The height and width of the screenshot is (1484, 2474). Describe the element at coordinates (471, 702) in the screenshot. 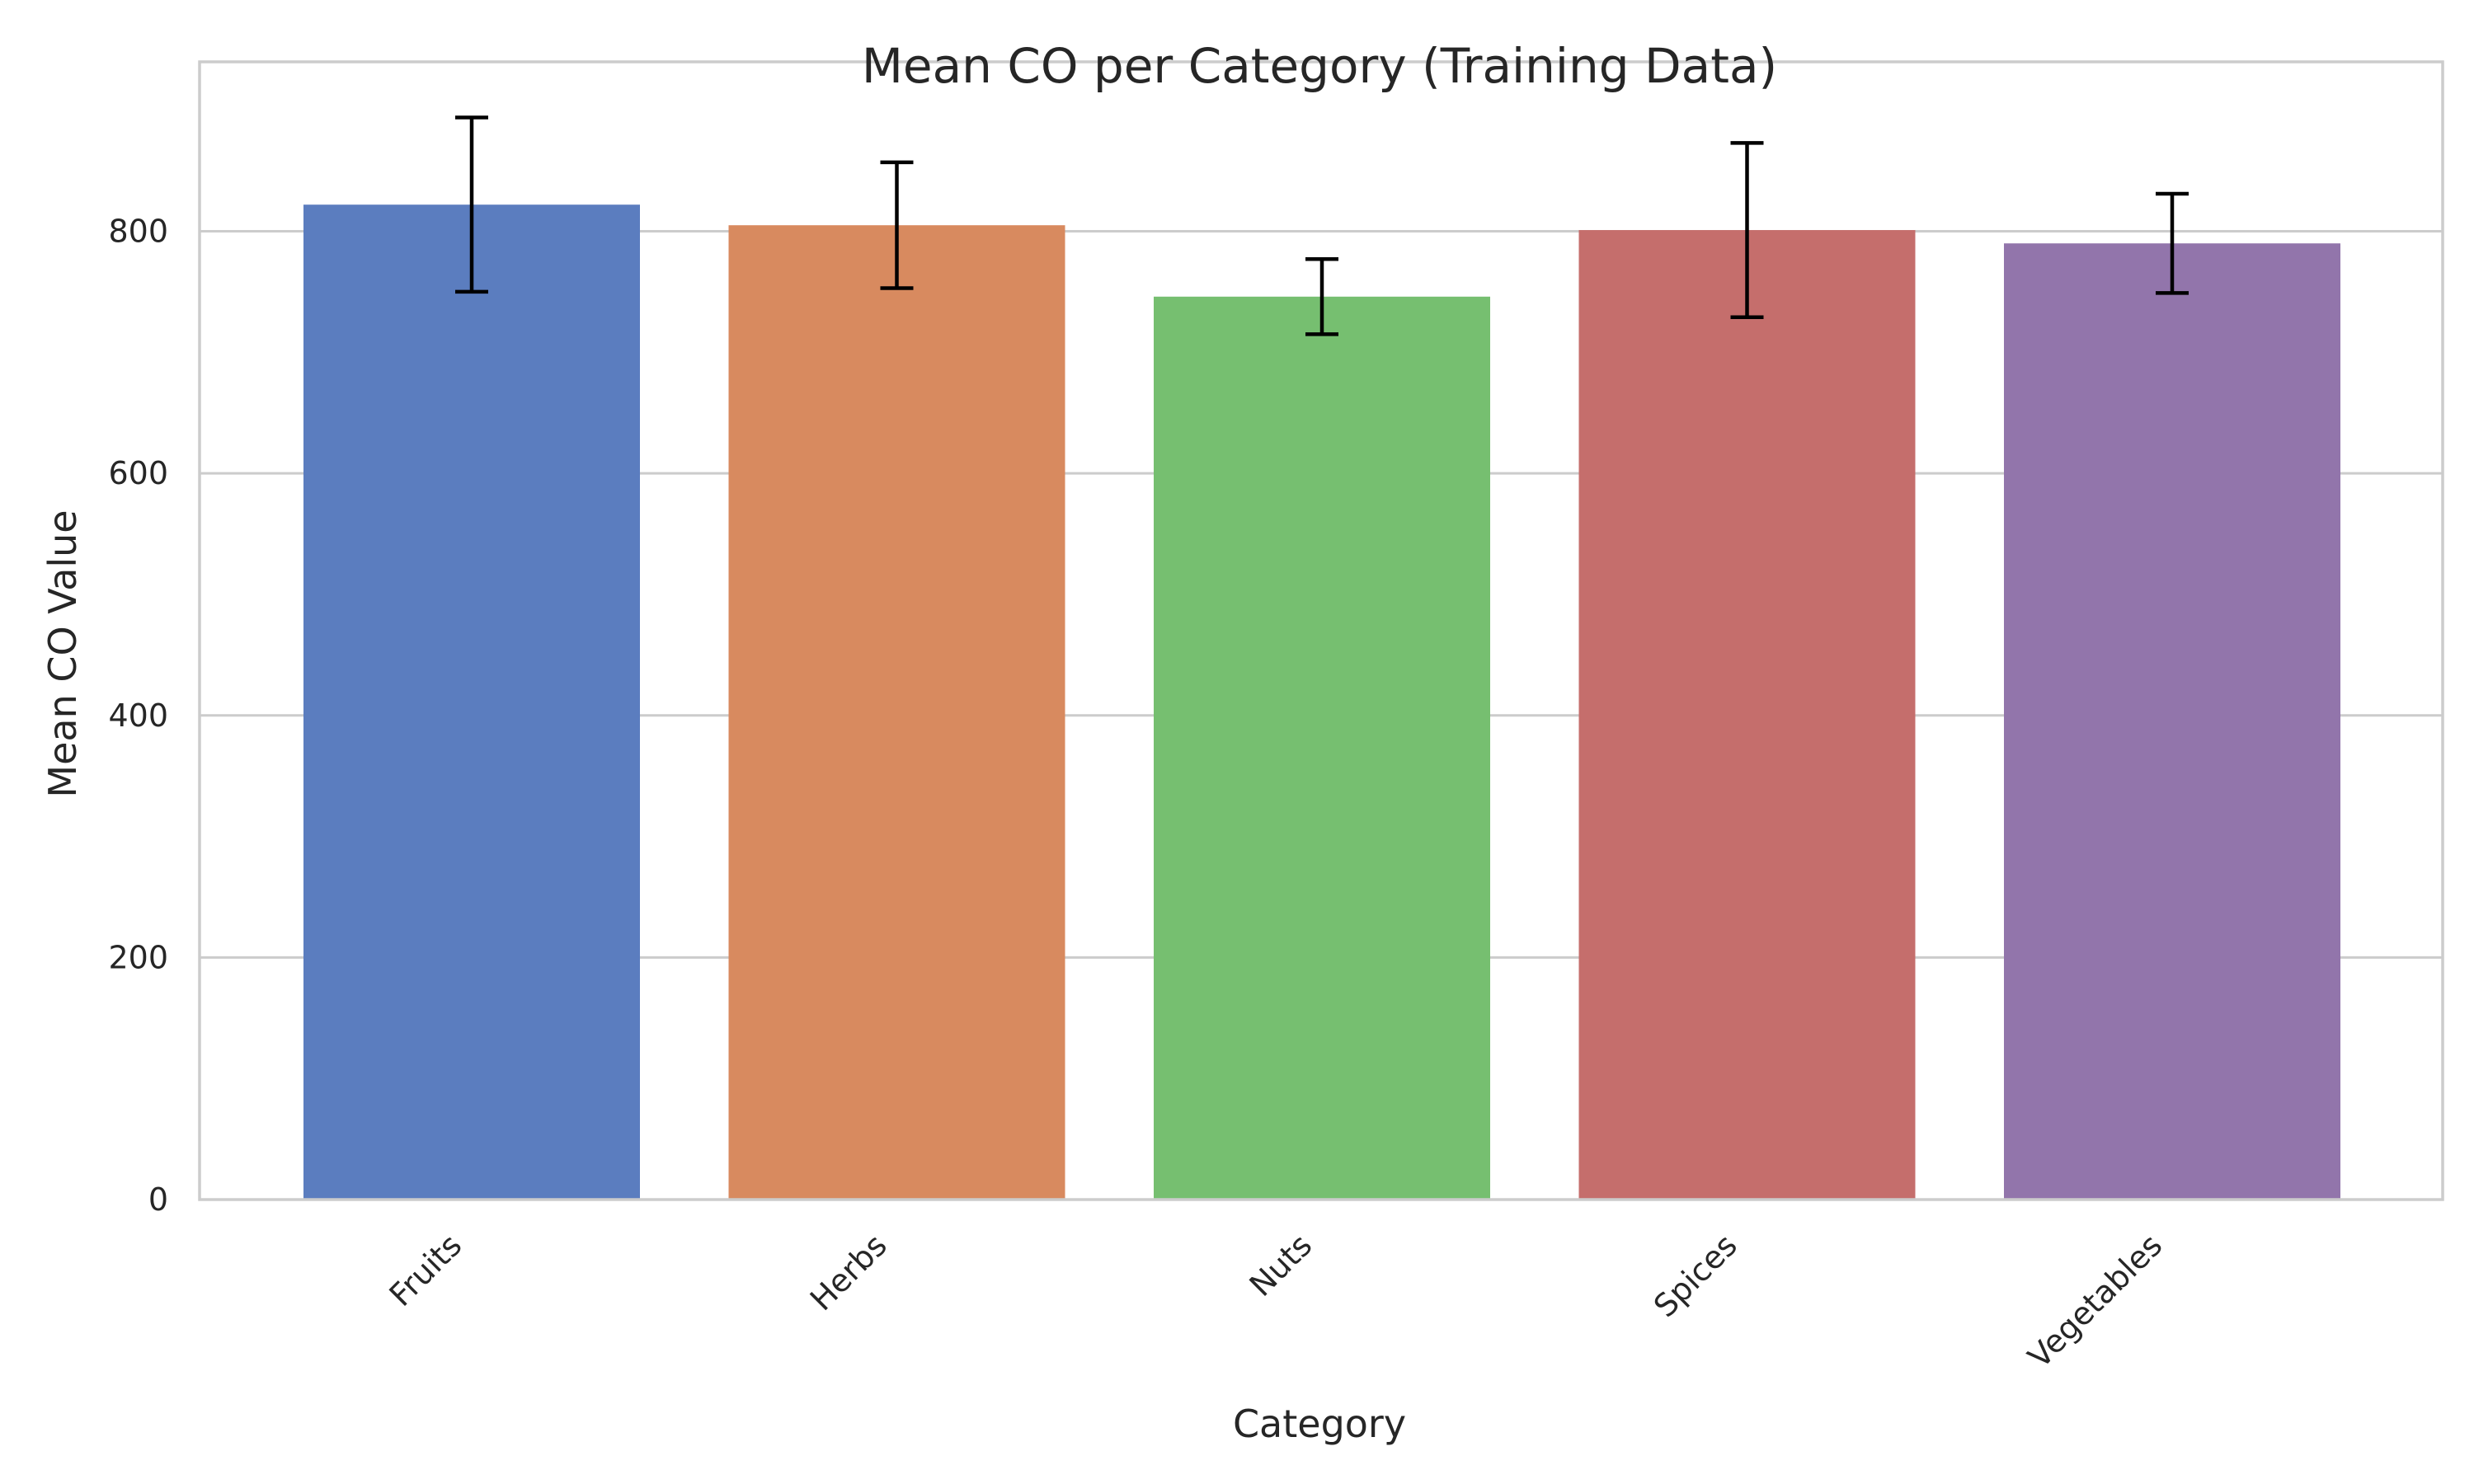

I see `bar-fruits` at that location.